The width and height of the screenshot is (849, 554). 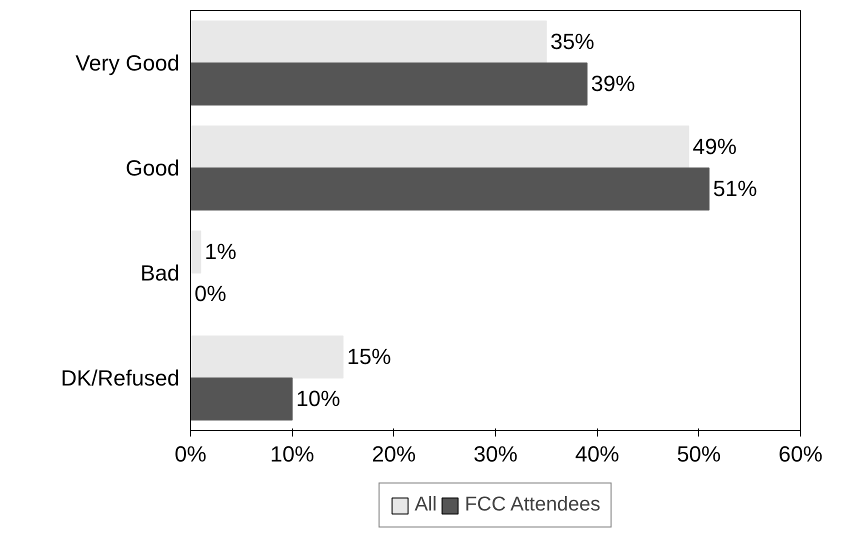 I want to click on legend-label: FCC Attendees, so click(x=532, y=505).